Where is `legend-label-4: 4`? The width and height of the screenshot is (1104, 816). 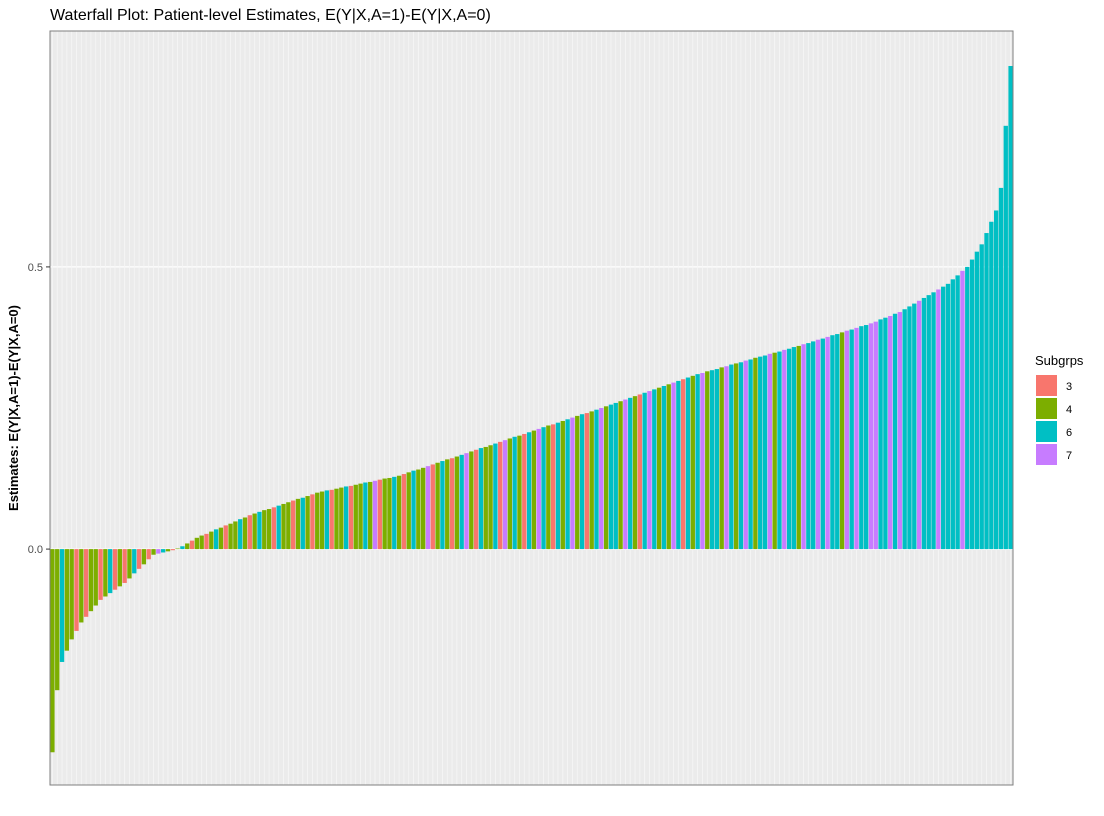 legend-label-4: 4 is located at coordinates (1069, 410).